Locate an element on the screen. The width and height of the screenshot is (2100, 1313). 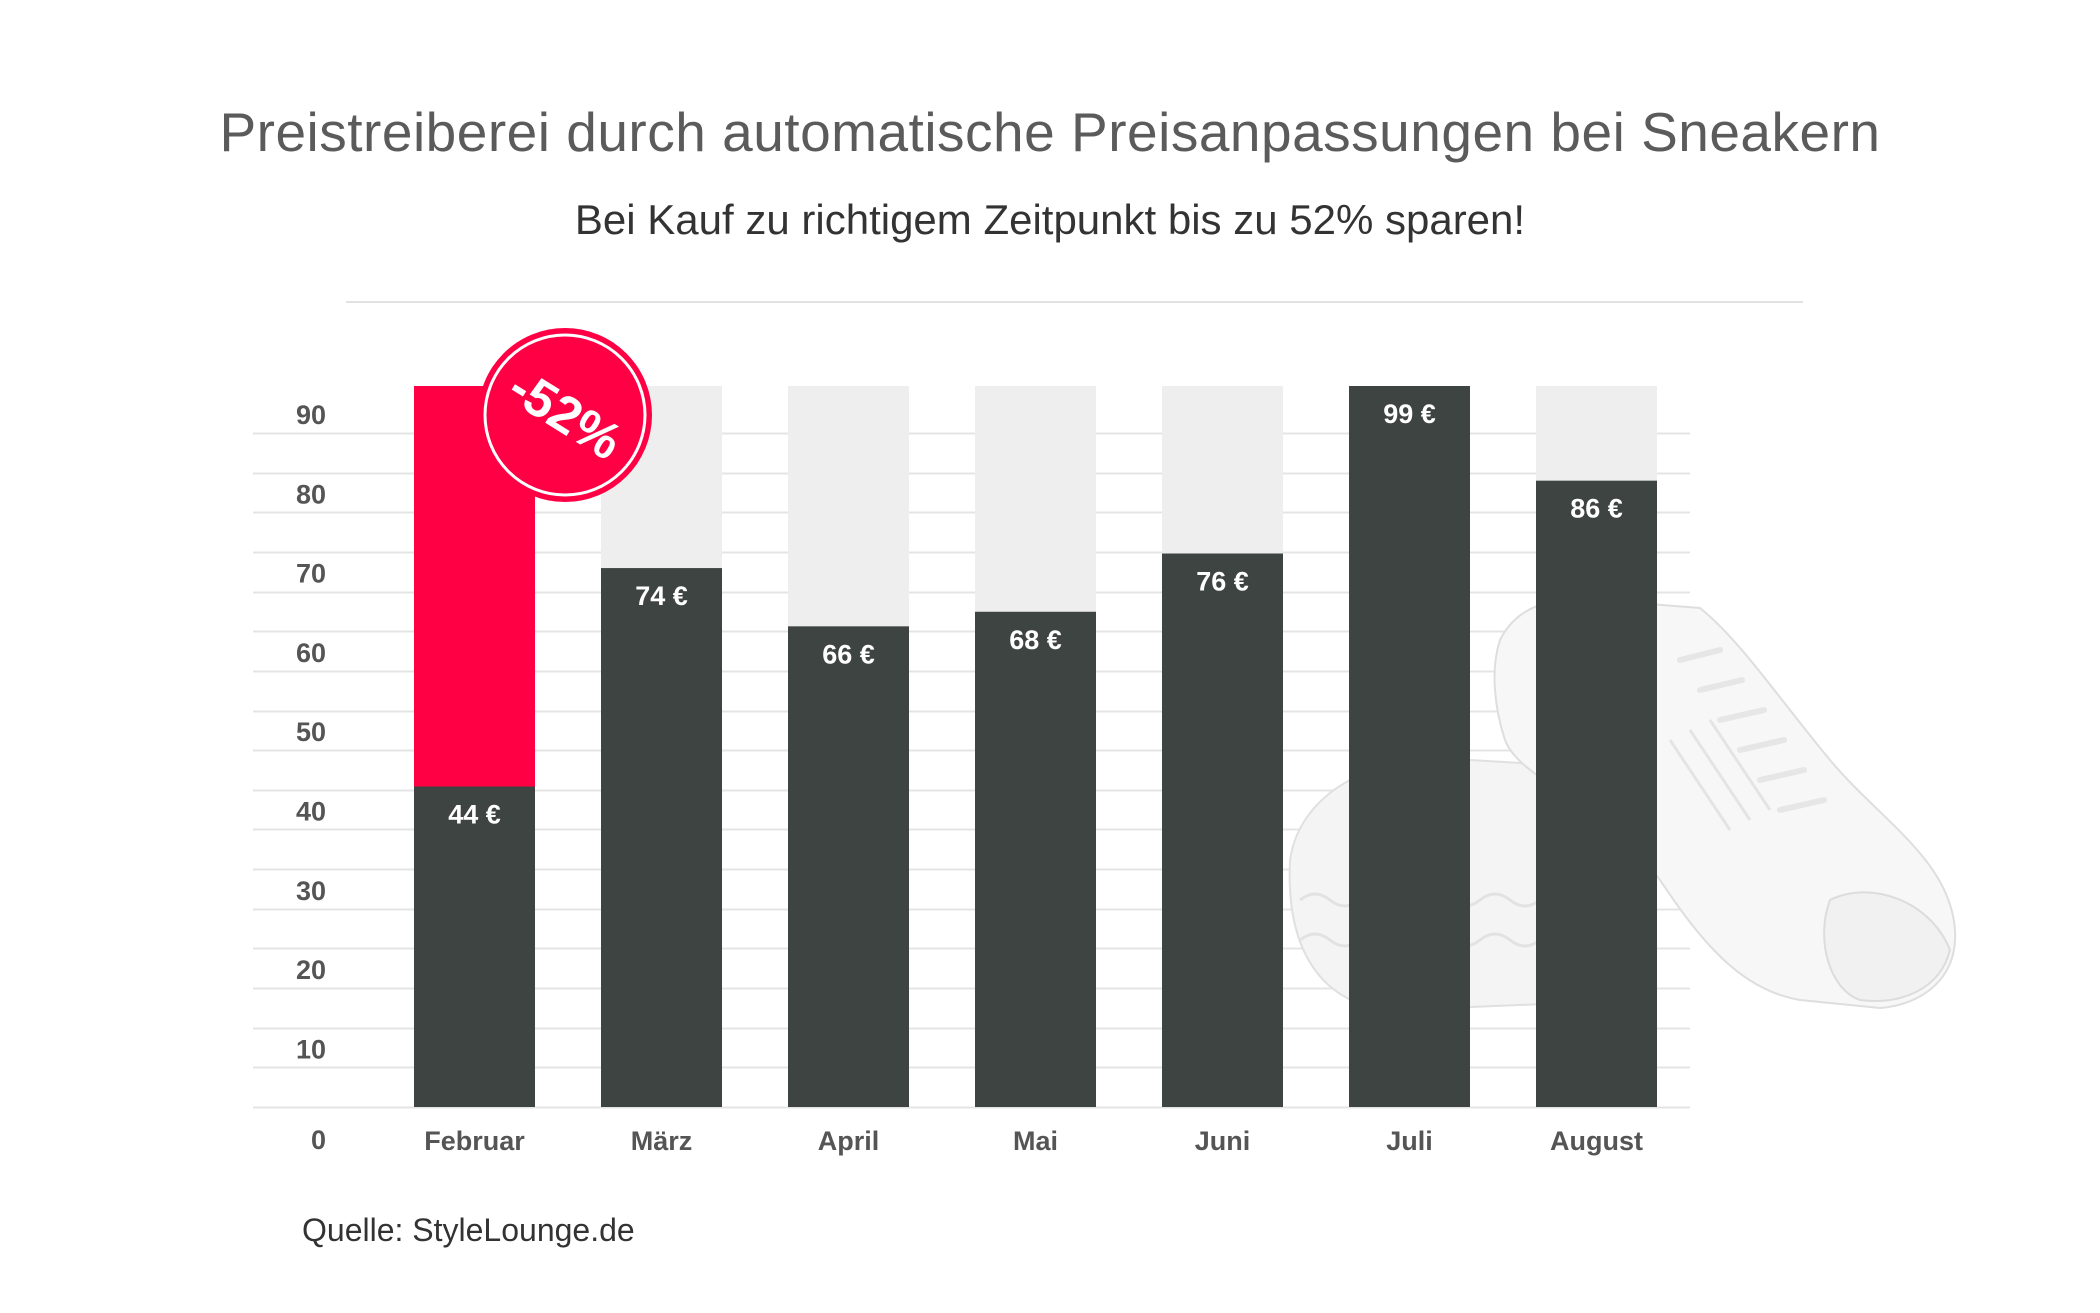
x-tick-label: Mai is located at coordinates (1035, 1141).